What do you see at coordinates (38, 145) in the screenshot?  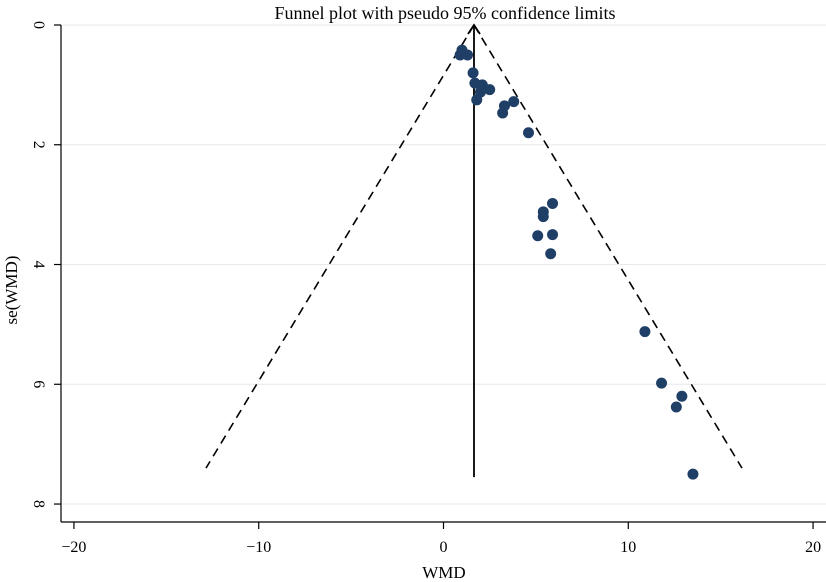 I see `y-tick-label-1: 2` at bounding box center [38, 145].